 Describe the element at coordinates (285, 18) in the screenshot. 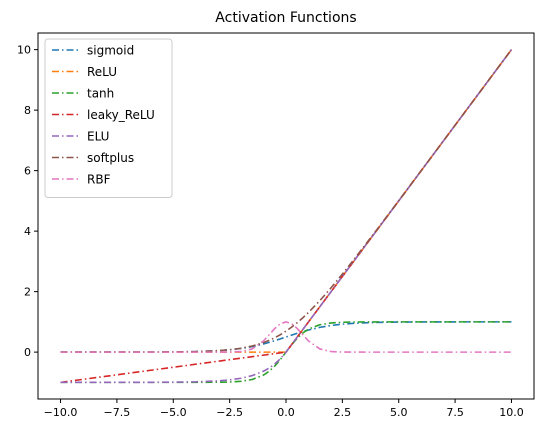

I see `chart-title: Activation Functions` at that location.